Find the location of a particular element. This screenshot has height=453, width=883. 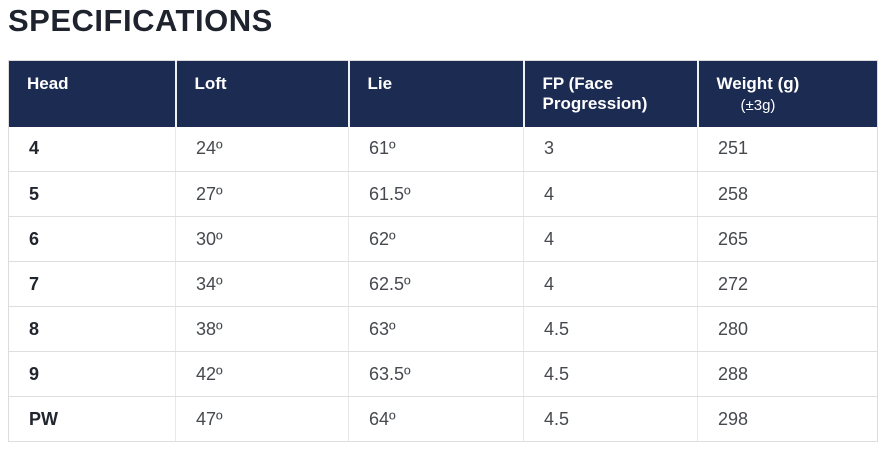

cell-loft: 34º is located at coordinates (262, 284).